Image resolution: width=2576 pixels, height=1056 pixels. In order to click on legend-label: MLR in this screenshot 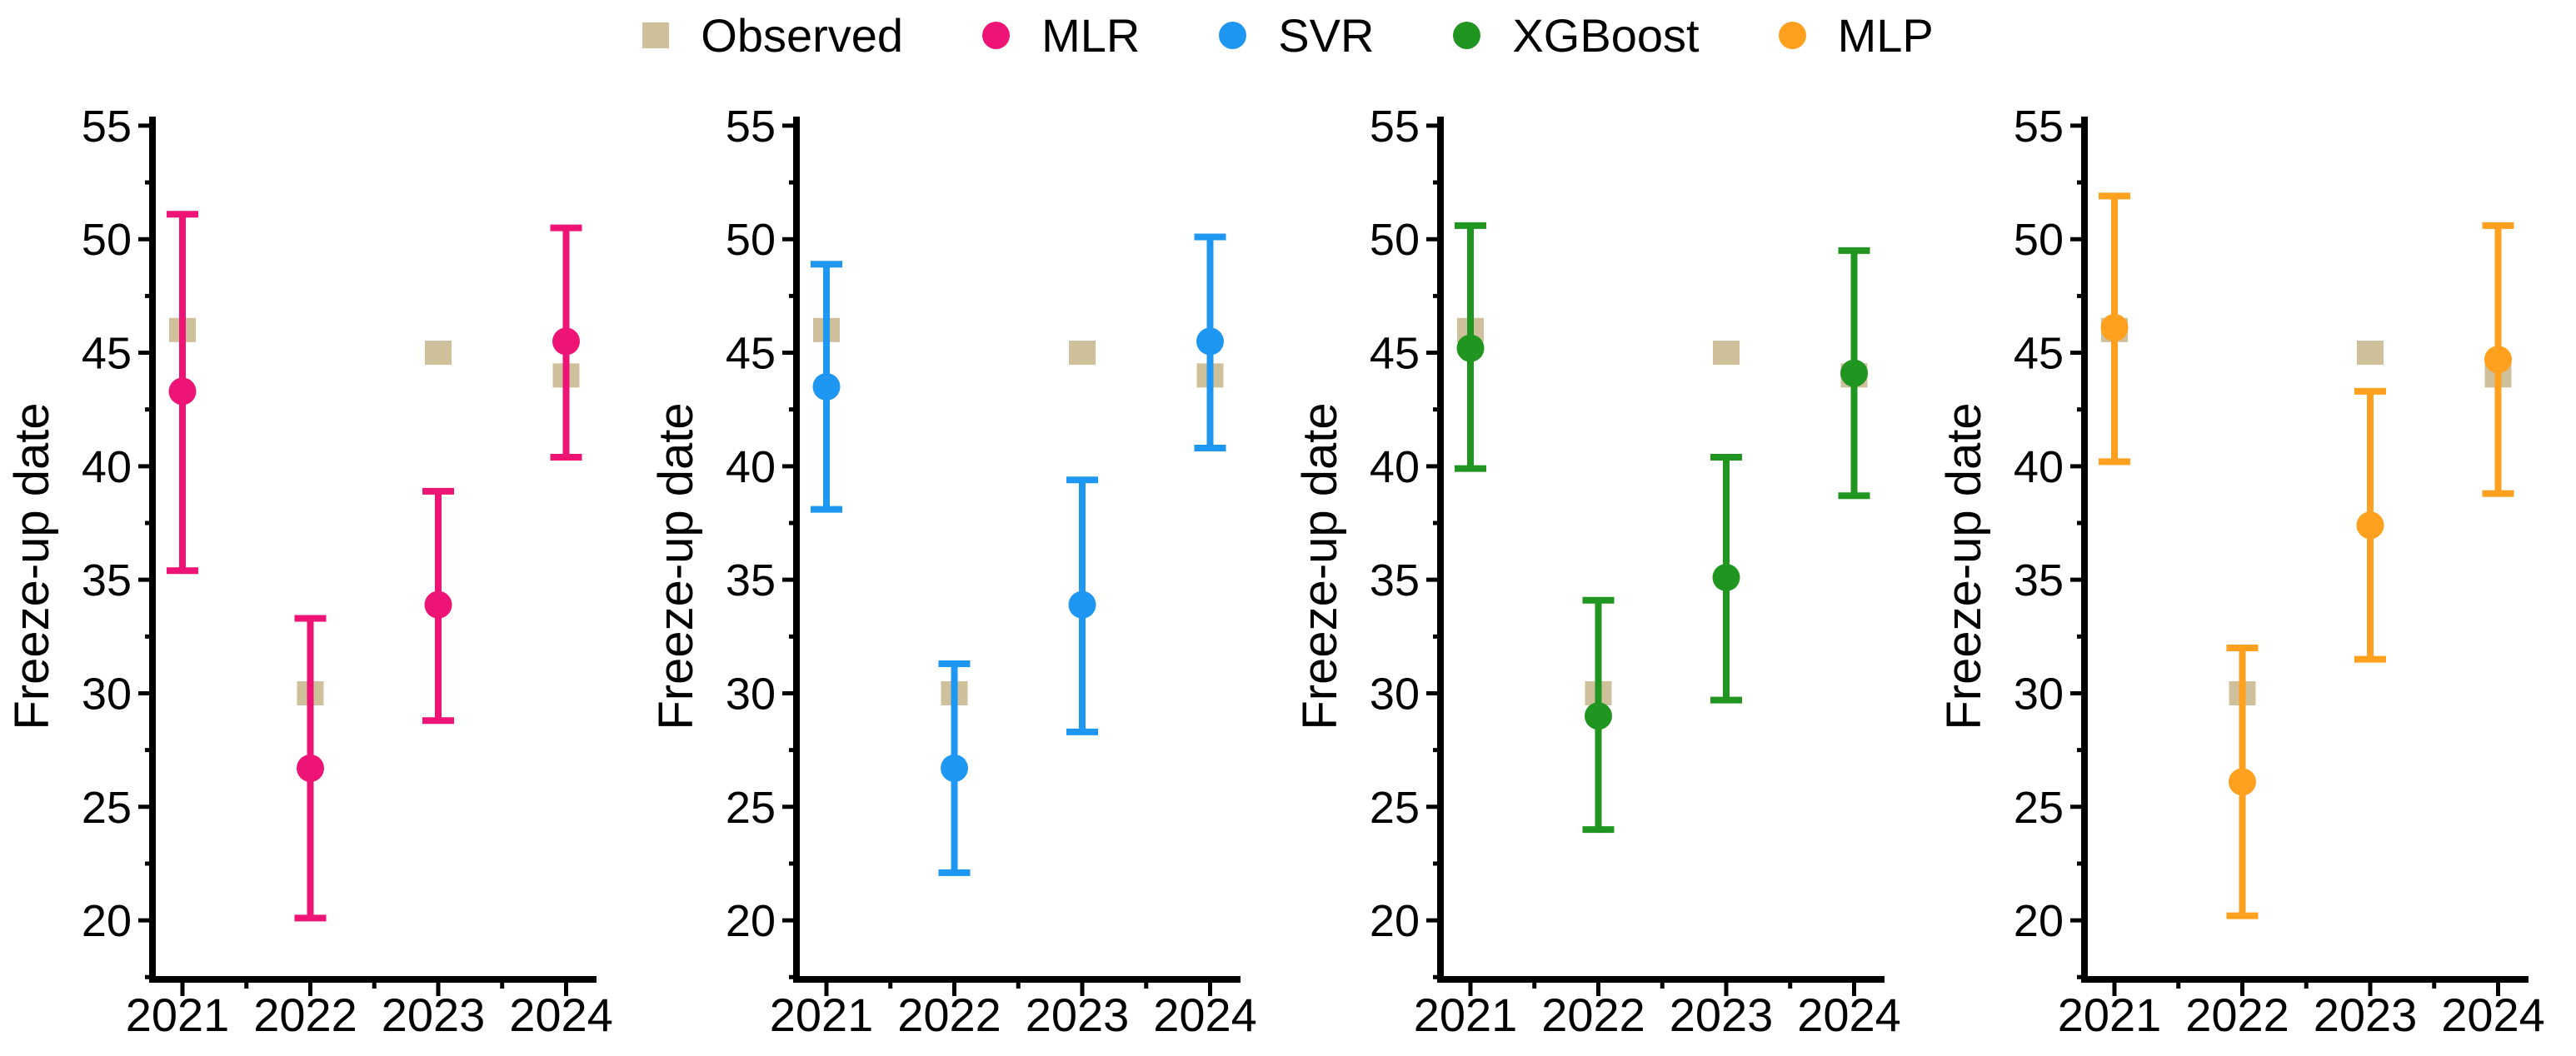, I will do `click(1091, 35)`.